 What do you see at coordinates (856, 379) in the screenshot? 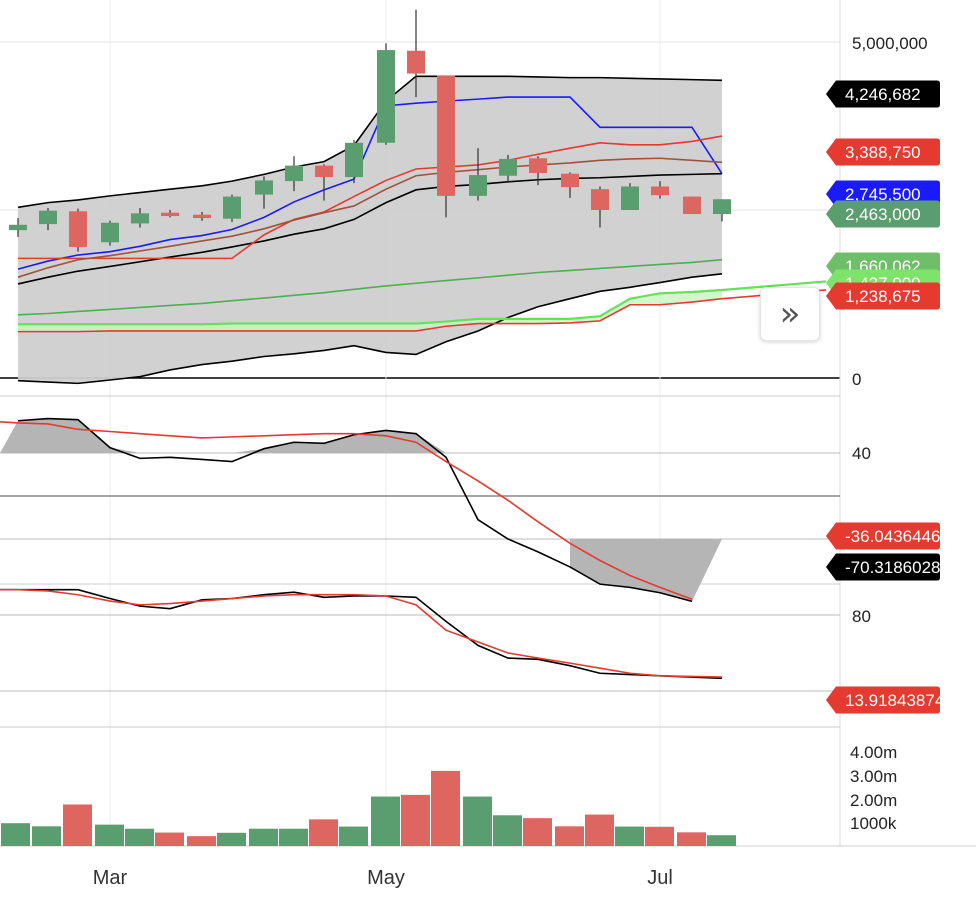
I see `price-tick-label: 0` at bounding box center [856, 379].